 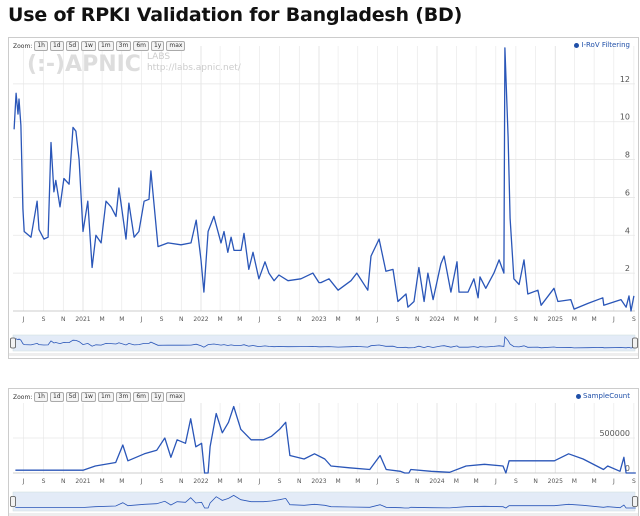 I want to click on zoom-controls: Zoom: 1h 1d 5d 1w 1m 3m 6m 1y max, so click(x=99, y=46).